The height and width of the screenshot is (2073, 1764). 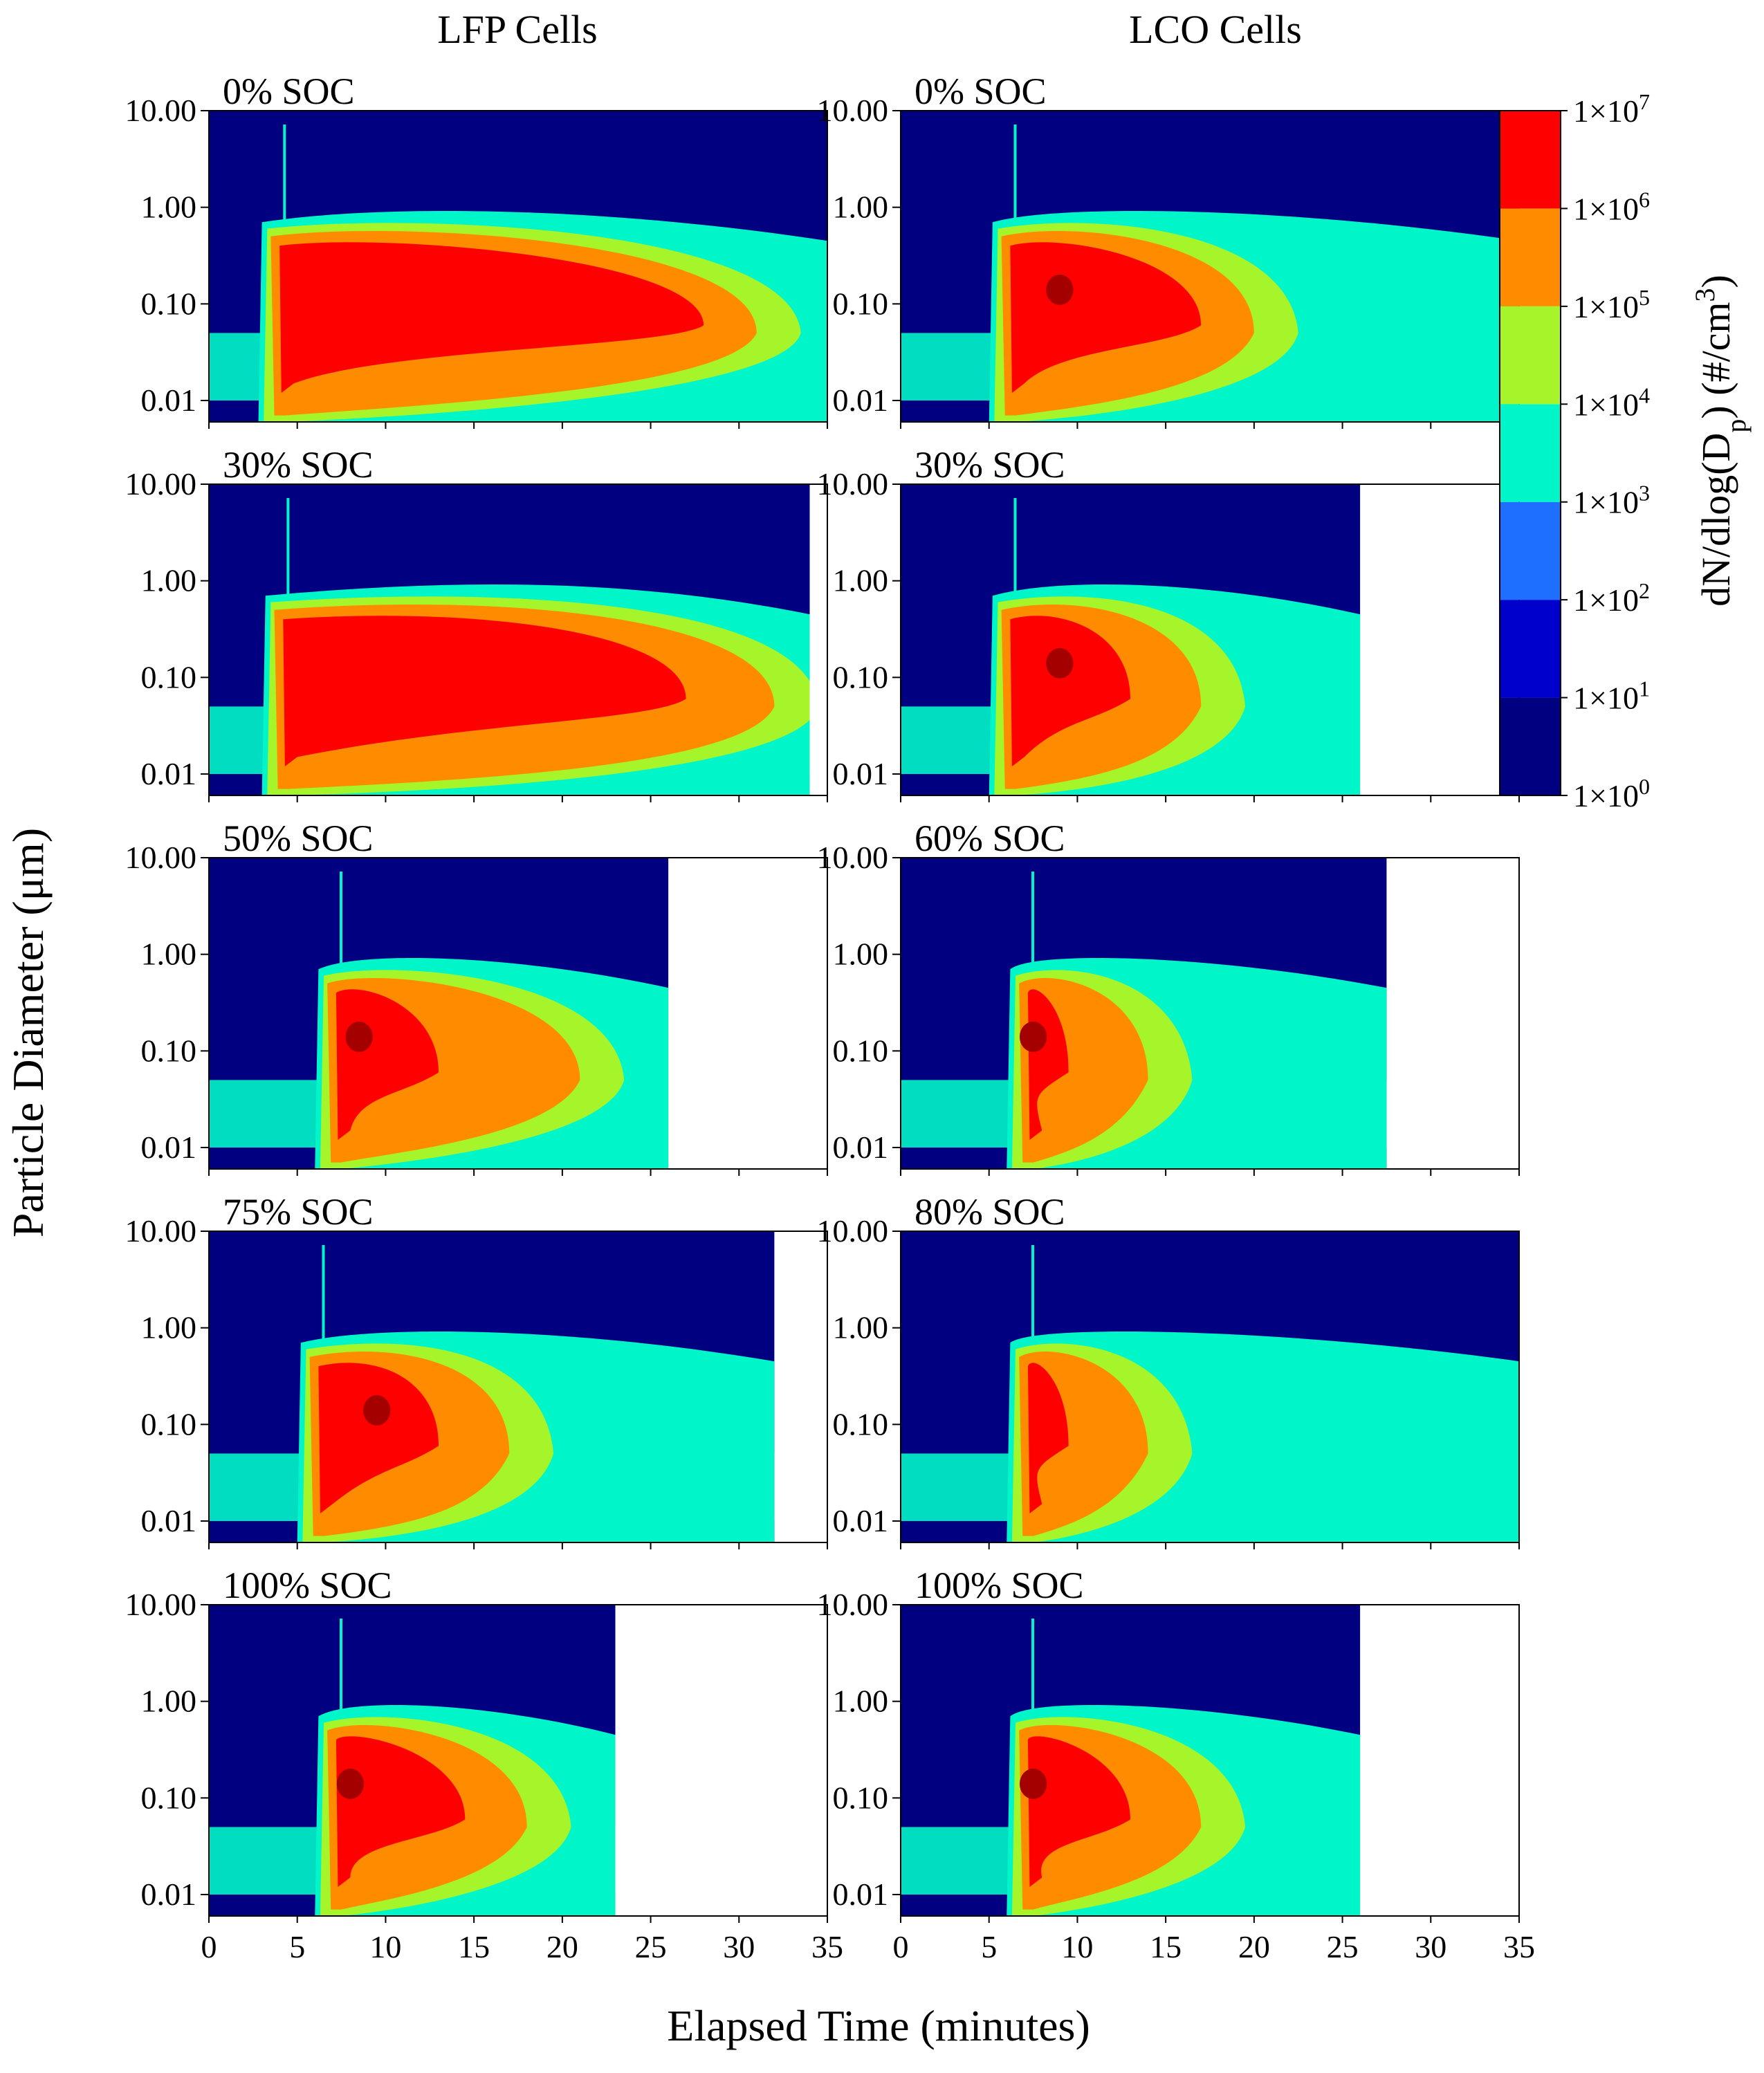 What do you see at coordinates (990, 1212) in the screenshot?
I see `panel-title: 80% SOC` at bounding box center [990, 1212].